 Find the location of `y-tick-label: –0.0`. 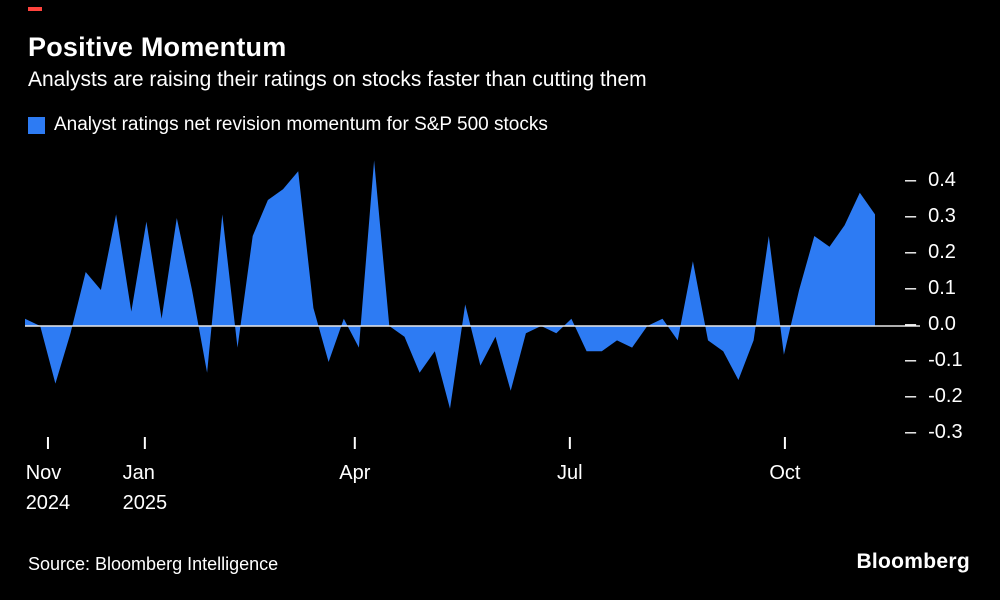

y-tick-label: –0.0 is located at coordinates (930, 324).